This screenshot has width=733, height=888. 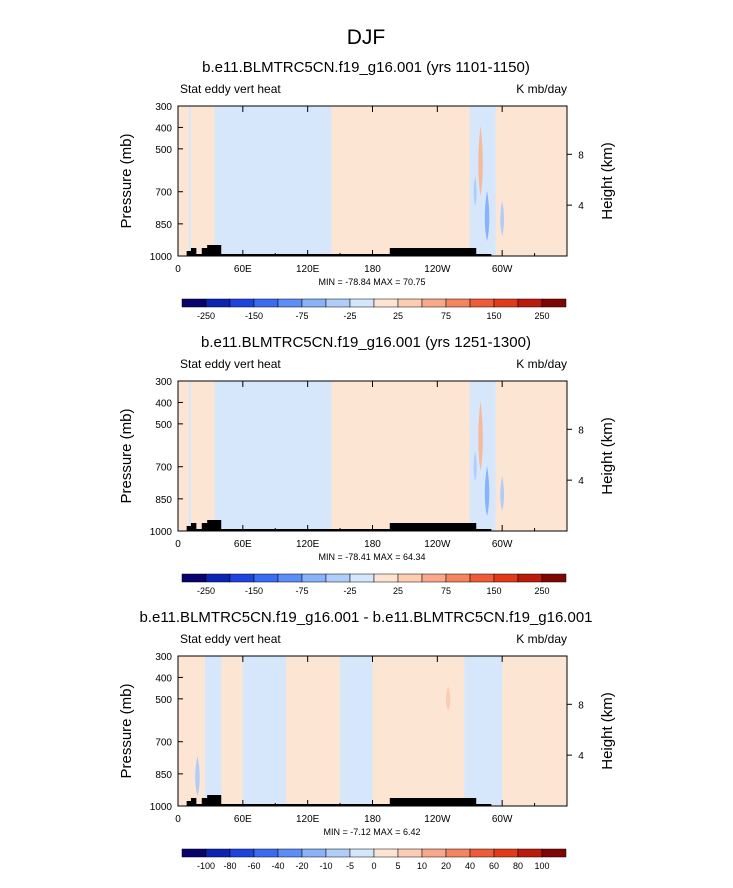 What do you see at coordinates (398, 316) in the screenshot?
I see `colorbar-label: 25` at bounding box center [398, 316].